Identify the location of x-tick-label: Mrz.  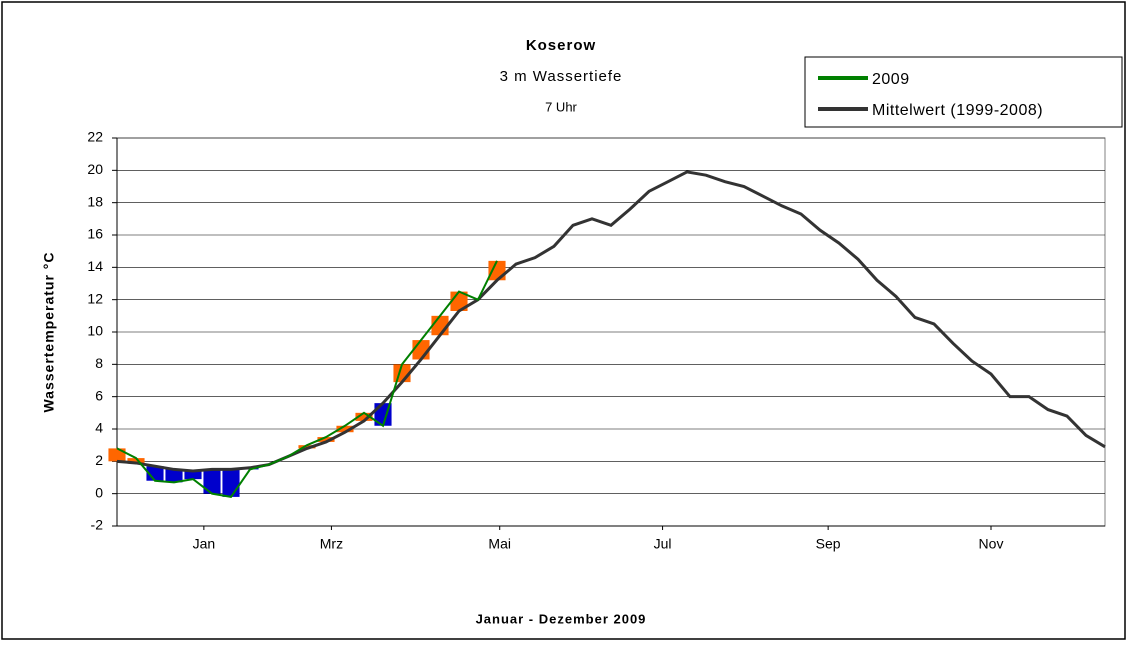
(331, 544).